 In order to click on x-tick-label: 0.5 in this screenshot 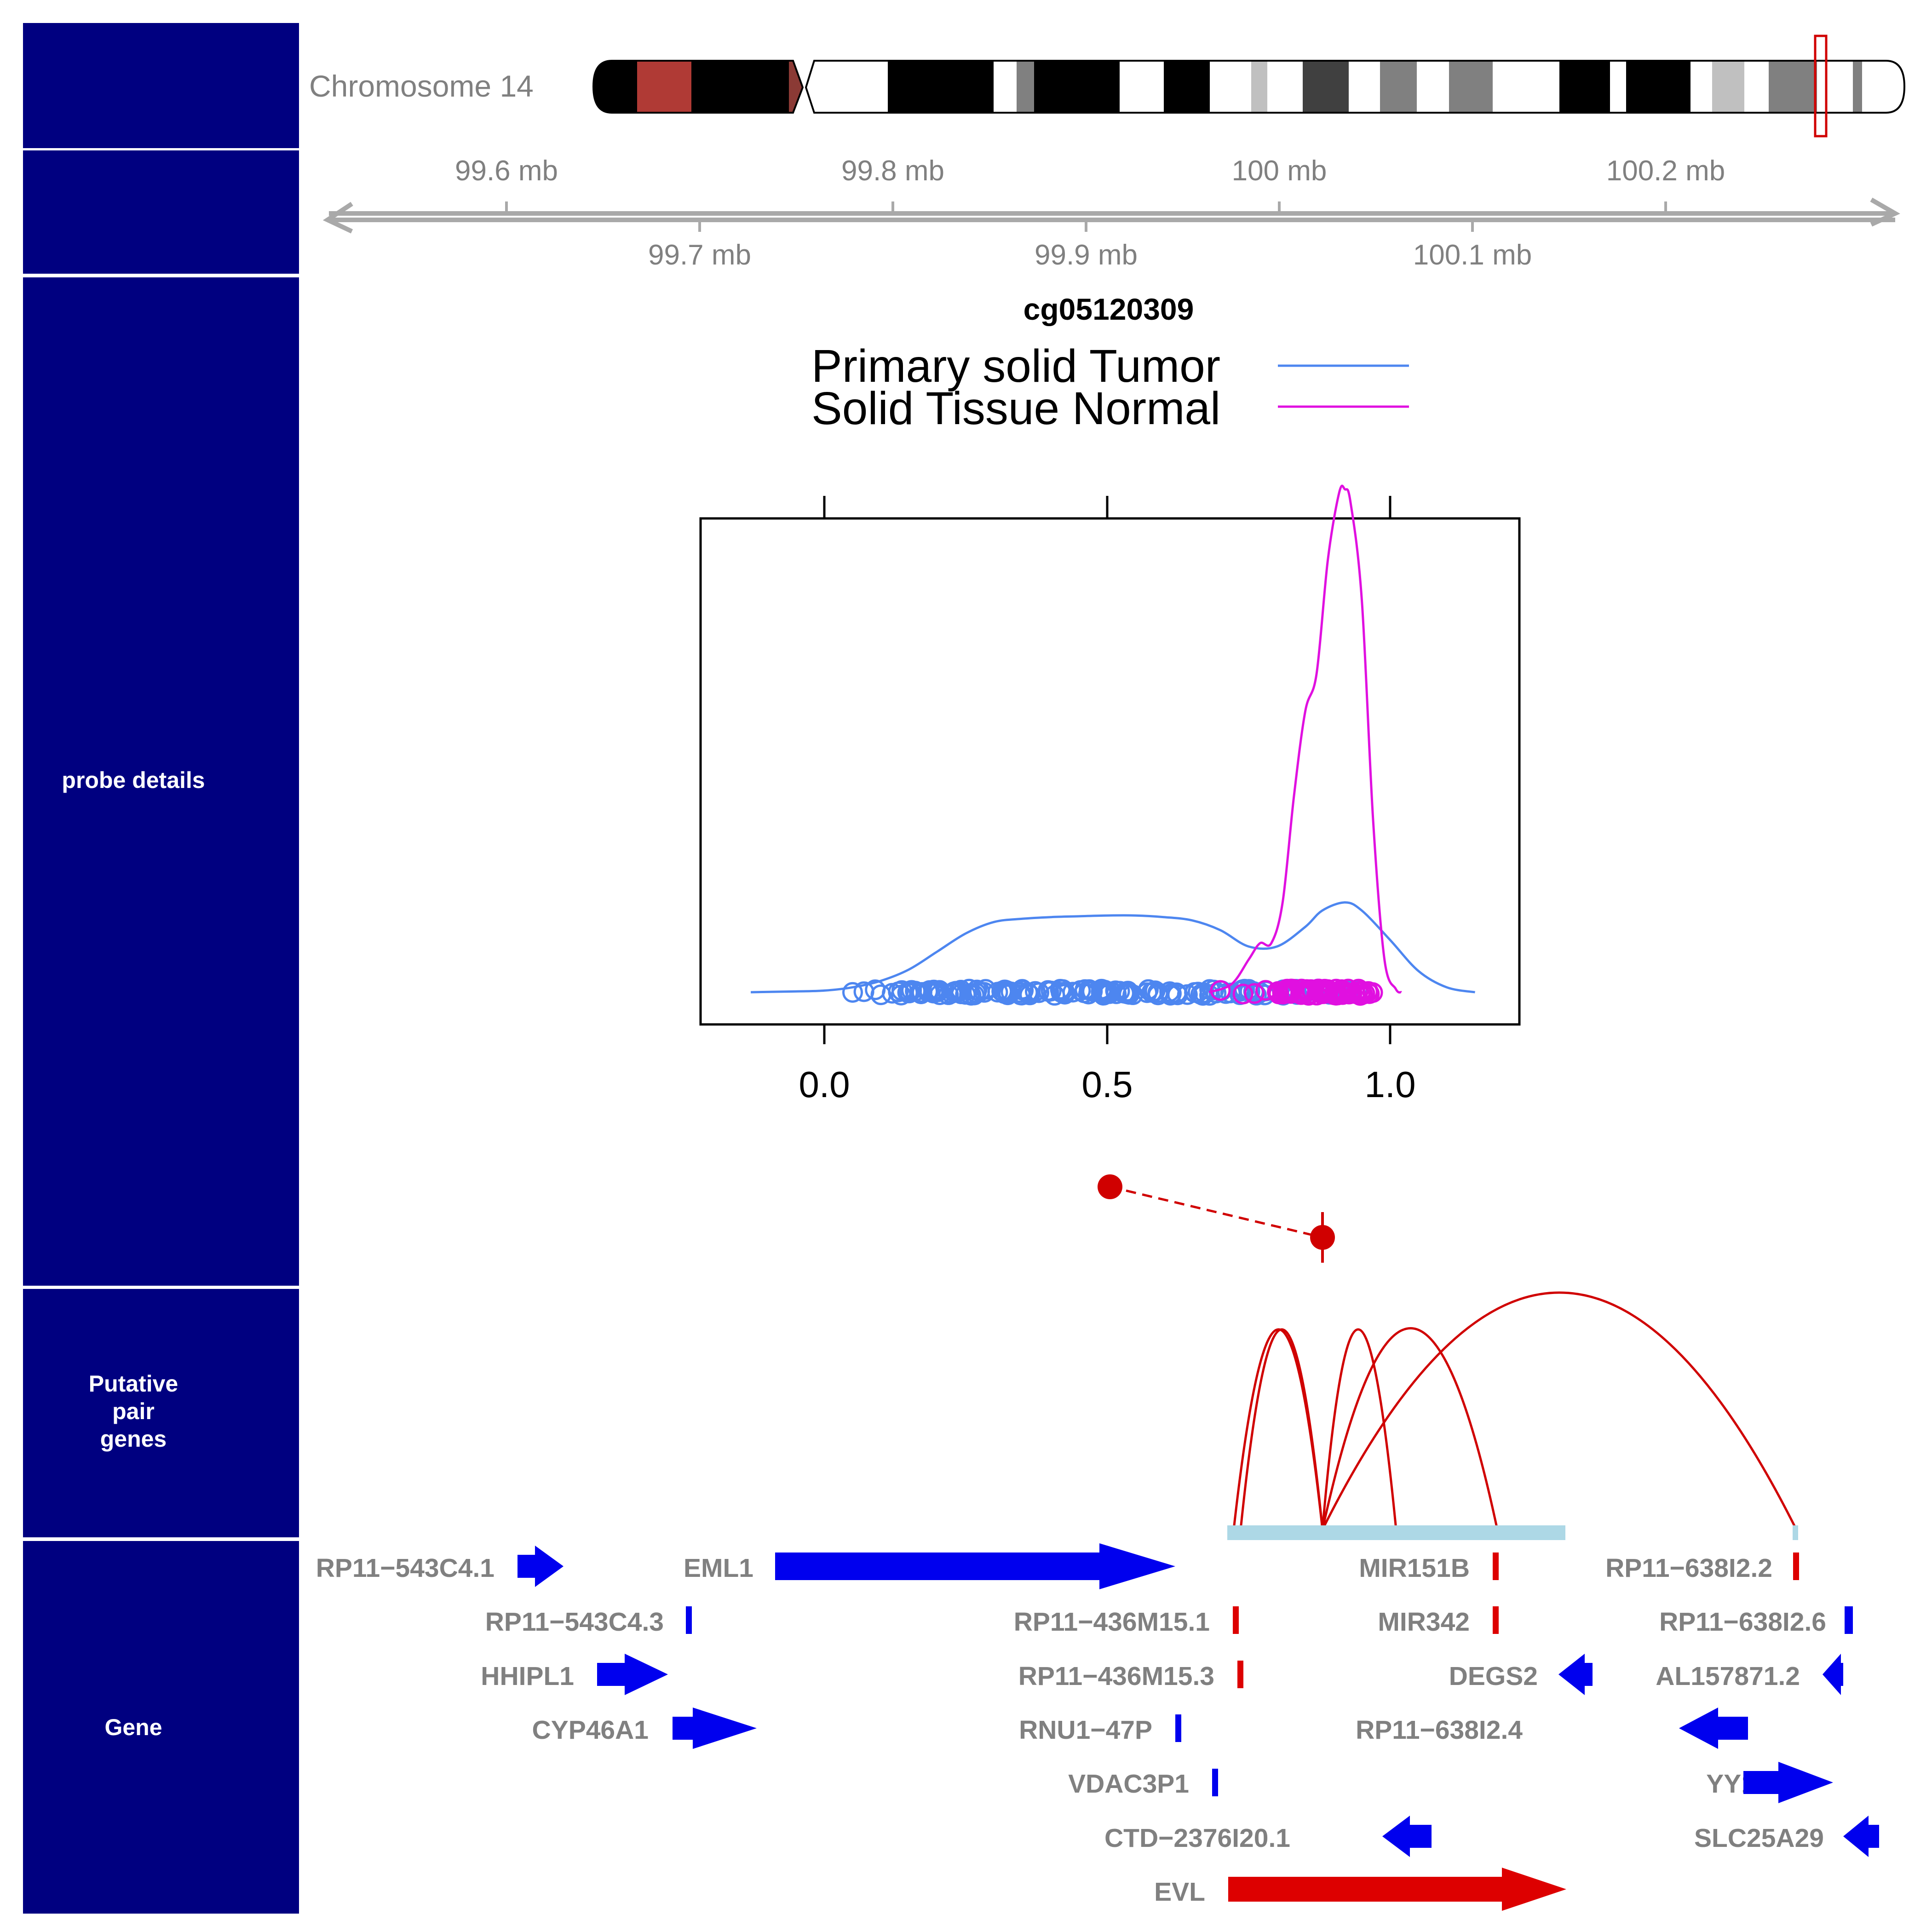, I will do `click(1107, 1084)`.